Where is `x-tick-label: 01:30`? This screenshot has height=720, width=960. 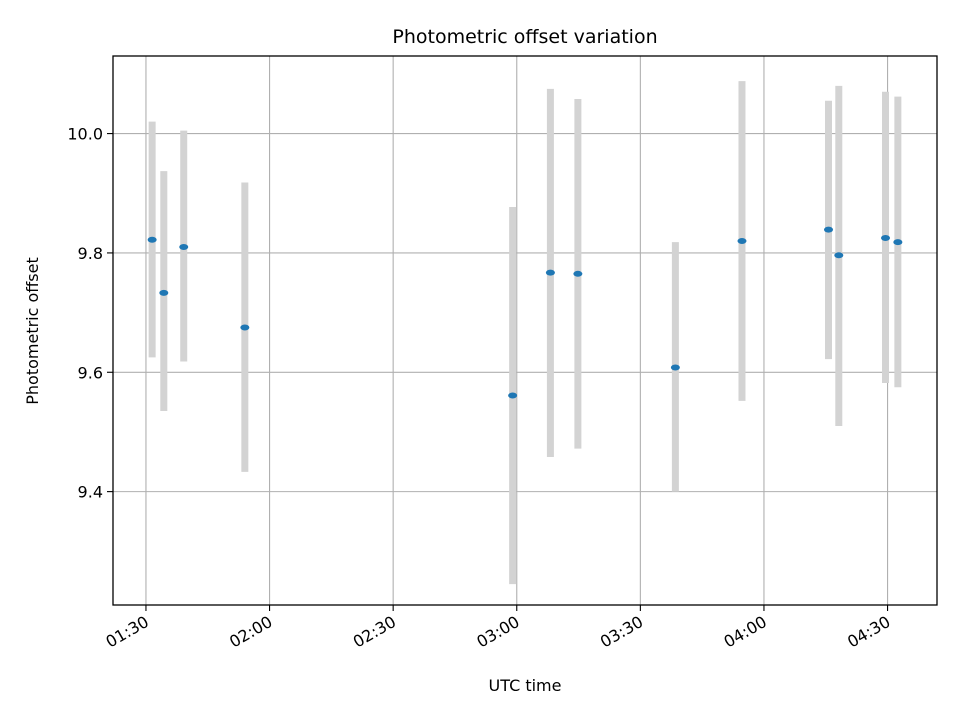 x-tick-label: 01:30 is located at coordinates (127, 632).